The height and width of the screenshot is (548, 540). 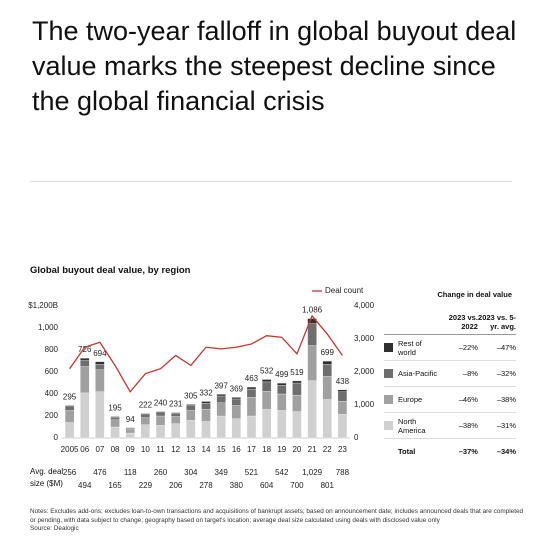 What do you see at coordinates (206, 449) in the screenshot?
I see `x-tick-label: 14` at bounding box center [206, 449].